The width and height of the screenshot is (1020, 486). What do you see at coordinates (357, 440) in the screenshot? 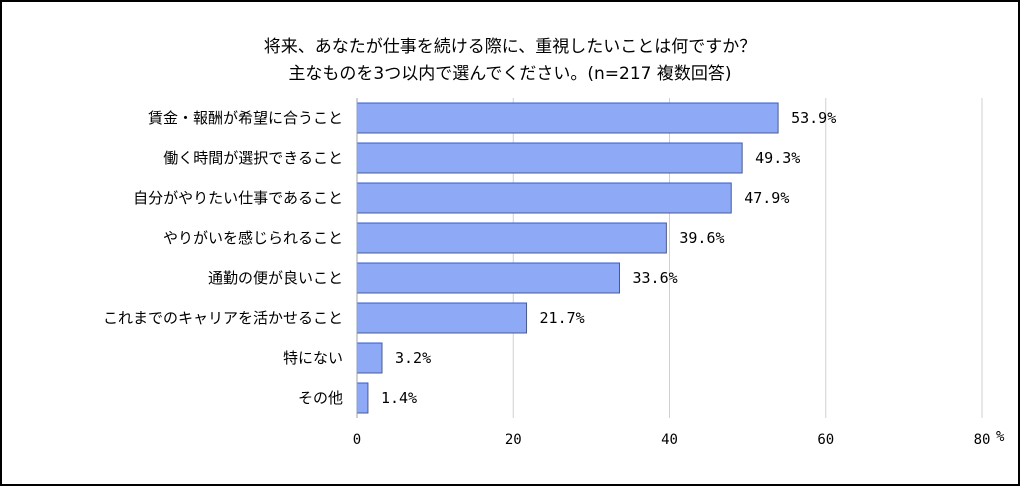
I see `x-tick-label-0: 0` at bounding box center [357, 440].